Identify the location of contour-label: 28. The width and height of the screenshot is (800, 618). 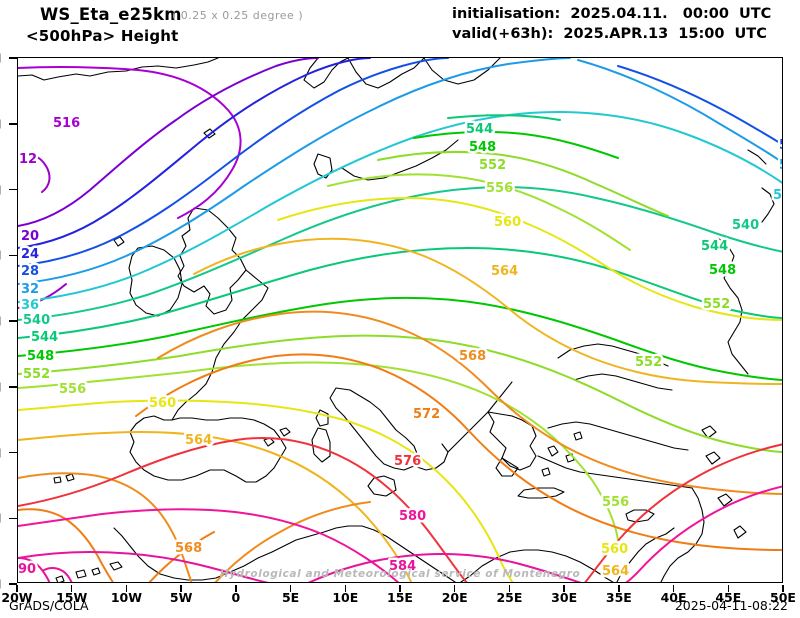
(30, 271).